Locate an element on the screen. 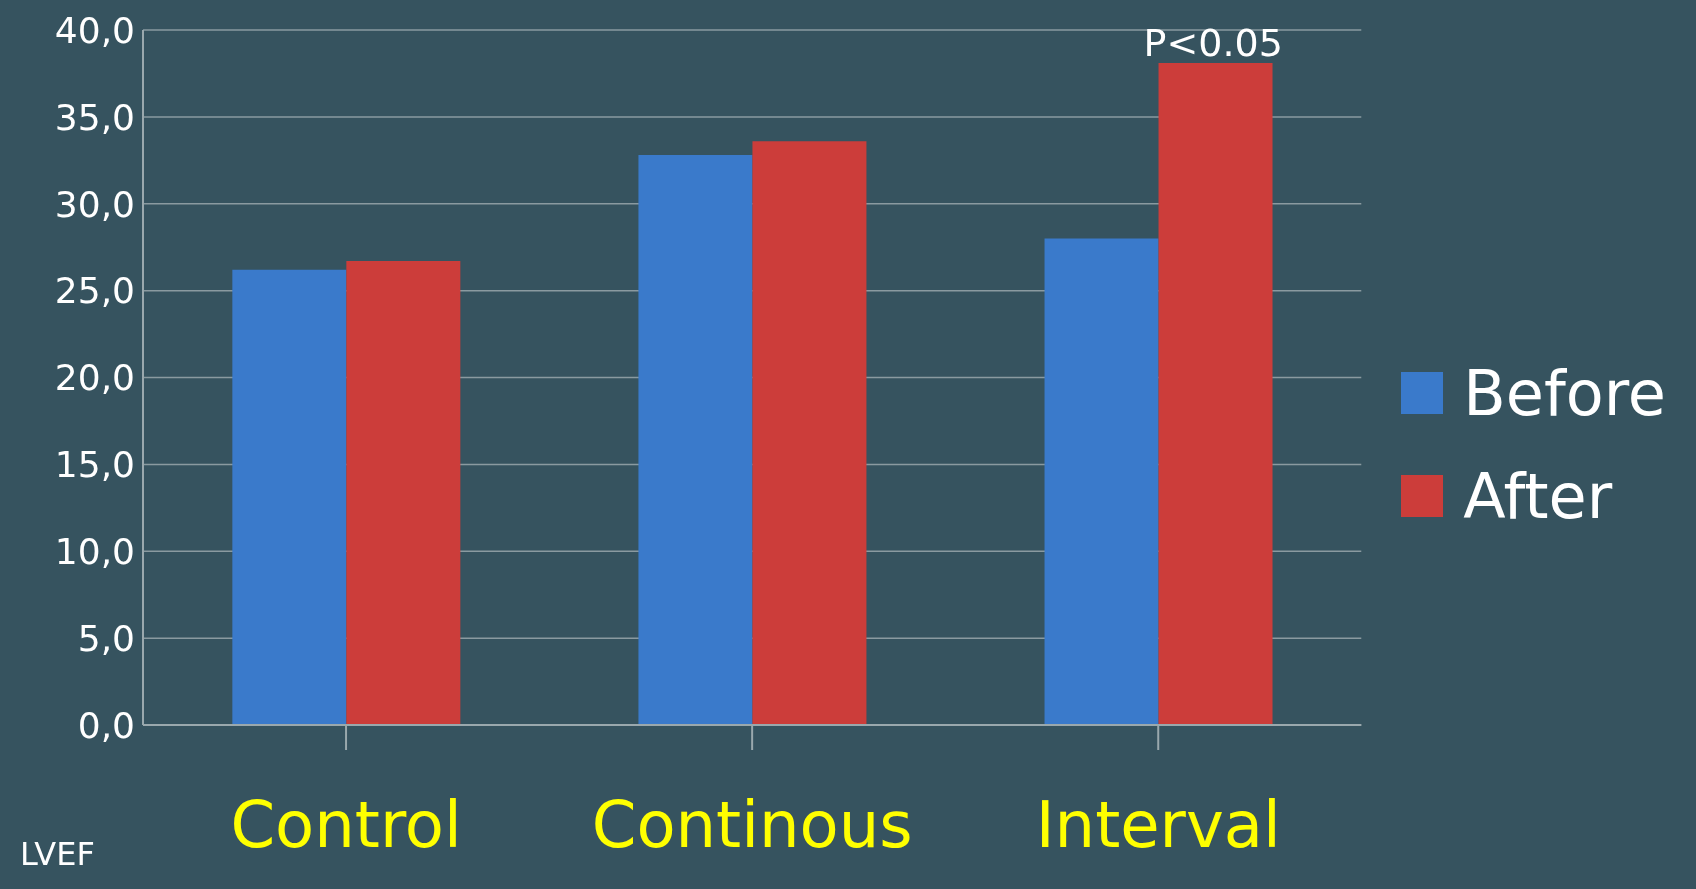  legend-label: After is located at coordinates (1538, 496).